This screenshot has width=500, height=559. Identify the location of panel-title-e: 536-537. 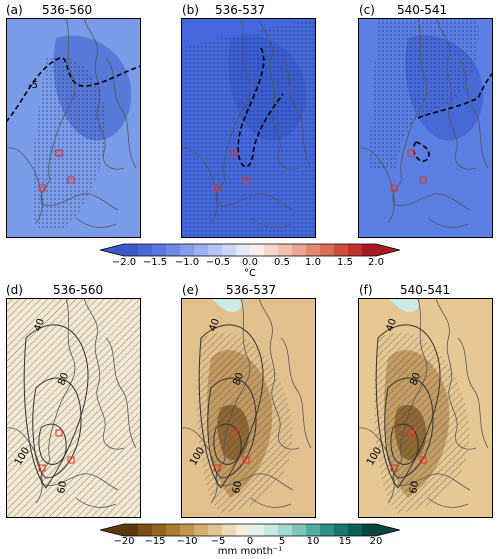
(251, 290).